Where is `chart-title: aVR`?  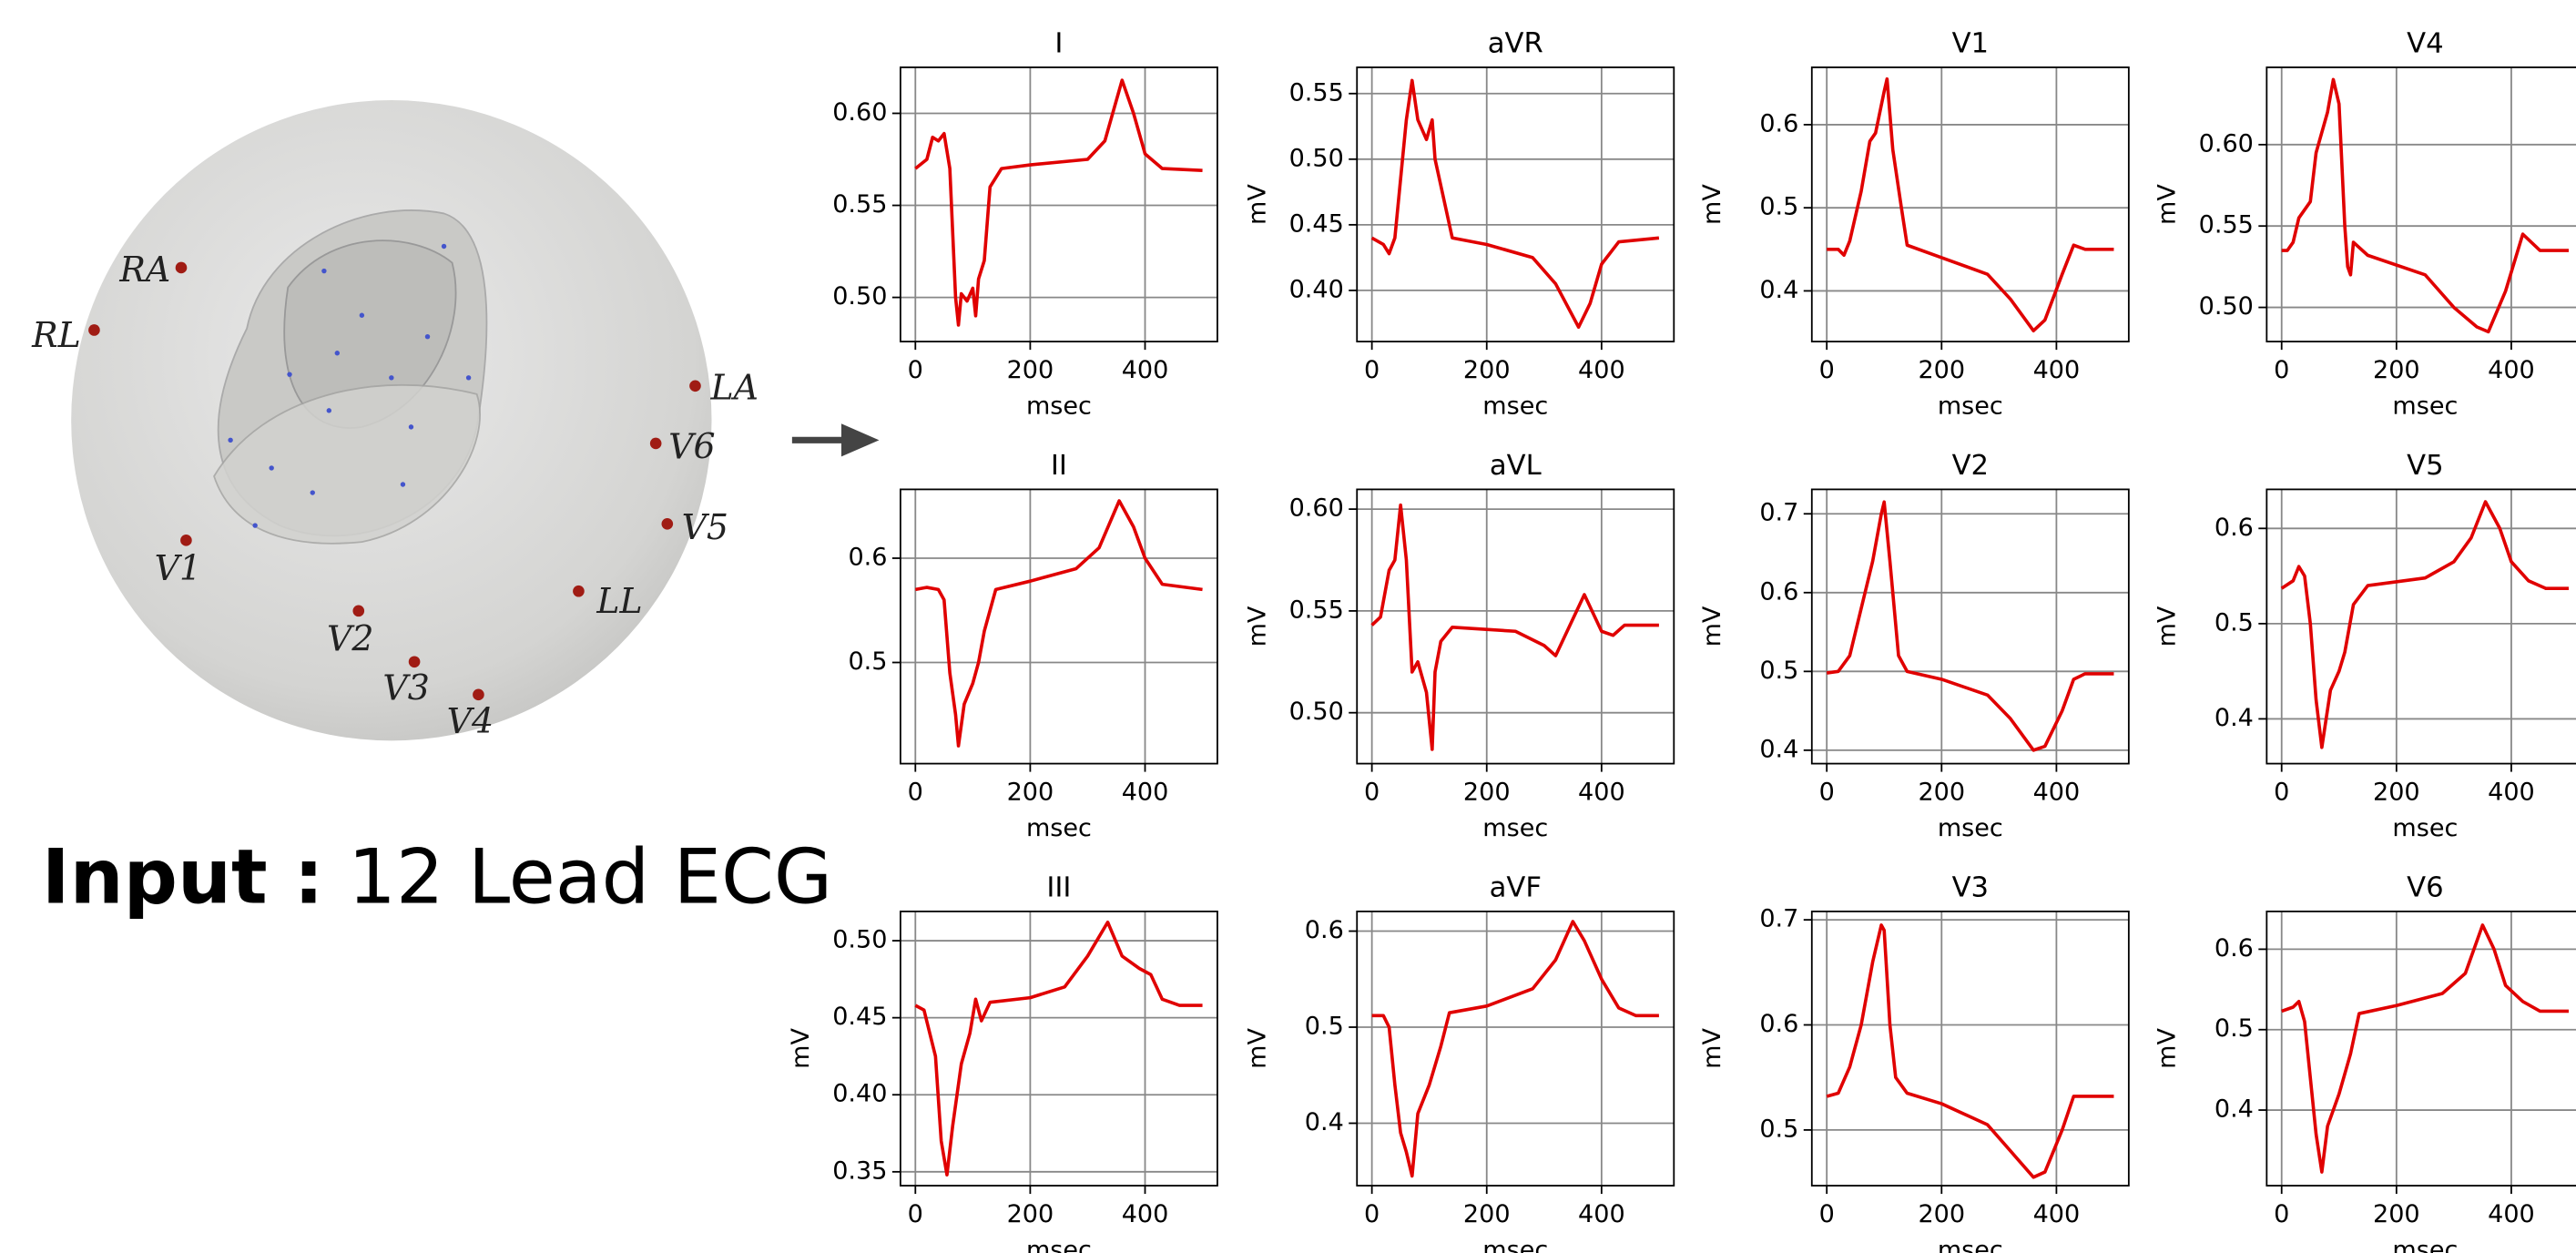 chart-title: aVR is located at coordinates (1516, 44).